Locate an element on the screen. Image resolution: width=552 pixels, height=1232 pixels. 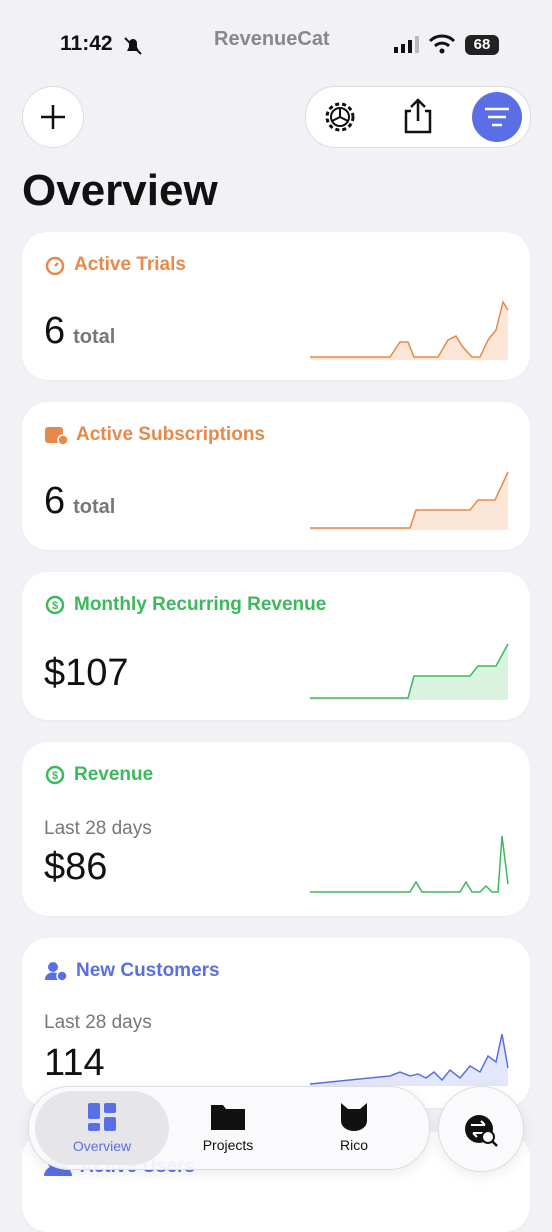
mrr-card: $ Monthly Recurring Revenue $107 is located at coordinates (276, 646).